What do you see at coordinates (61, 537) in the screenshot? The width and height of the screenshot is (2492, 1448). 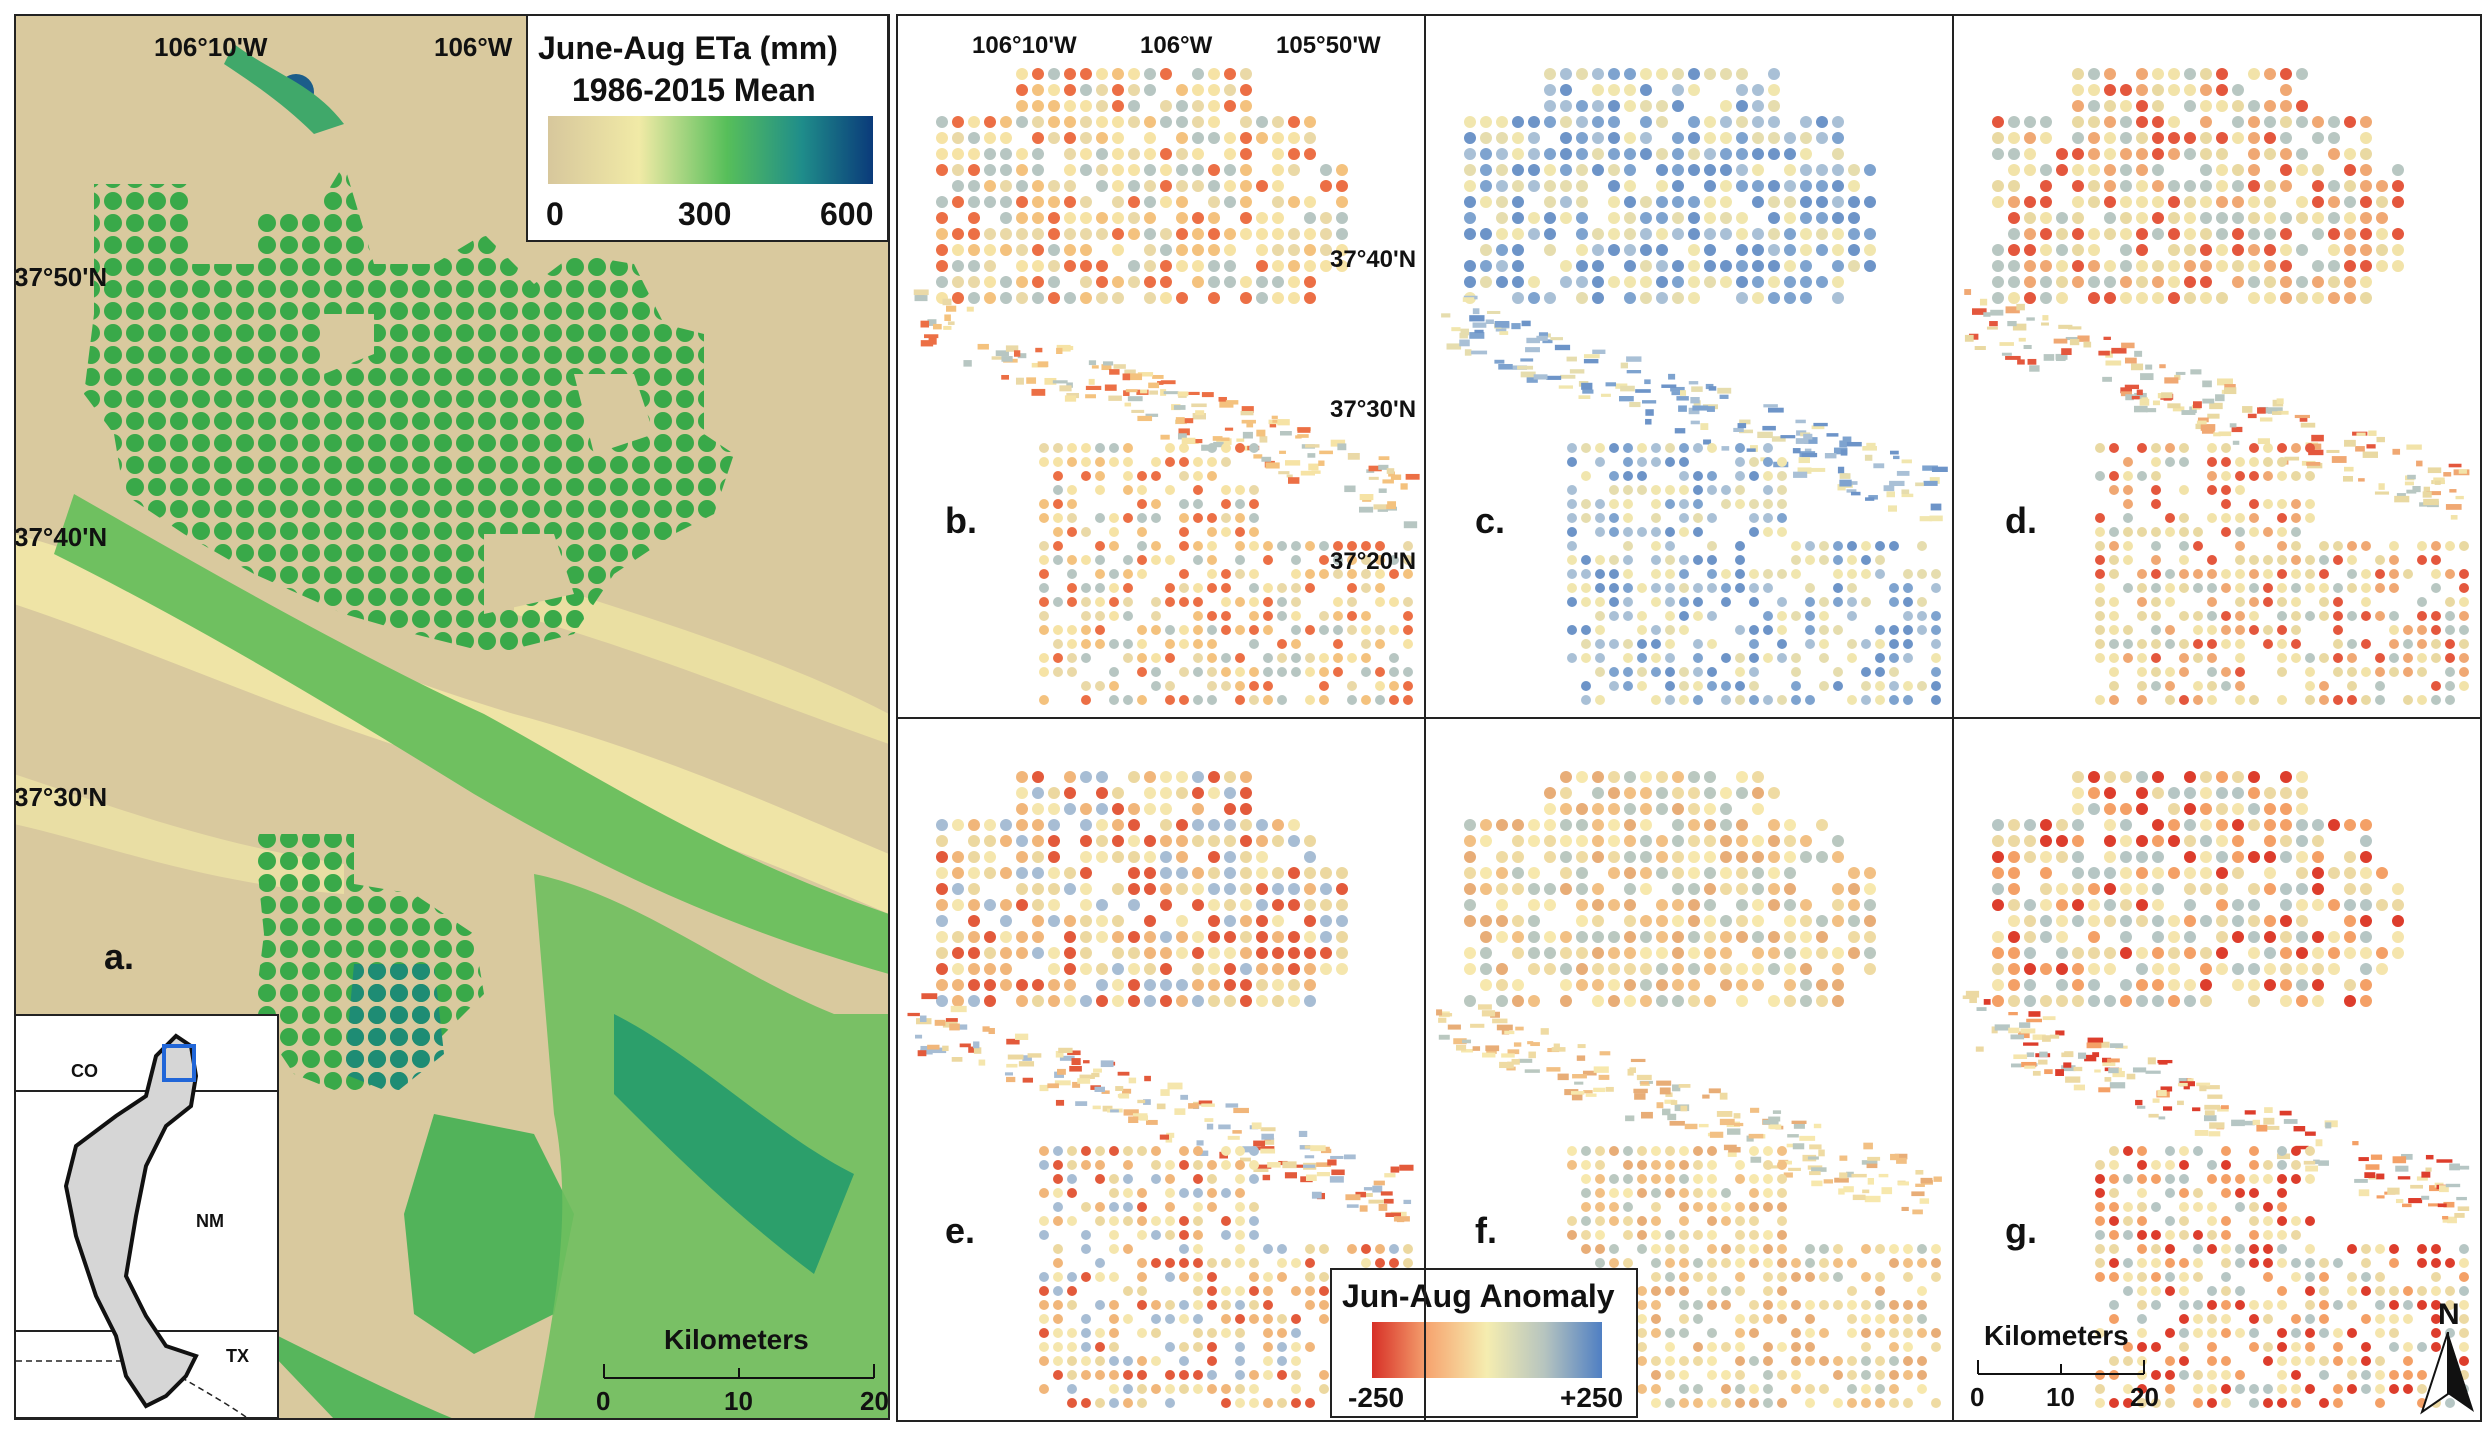 I see `panel-a-lat-label-2: 37°40'N` at bounding box center [61, 537].